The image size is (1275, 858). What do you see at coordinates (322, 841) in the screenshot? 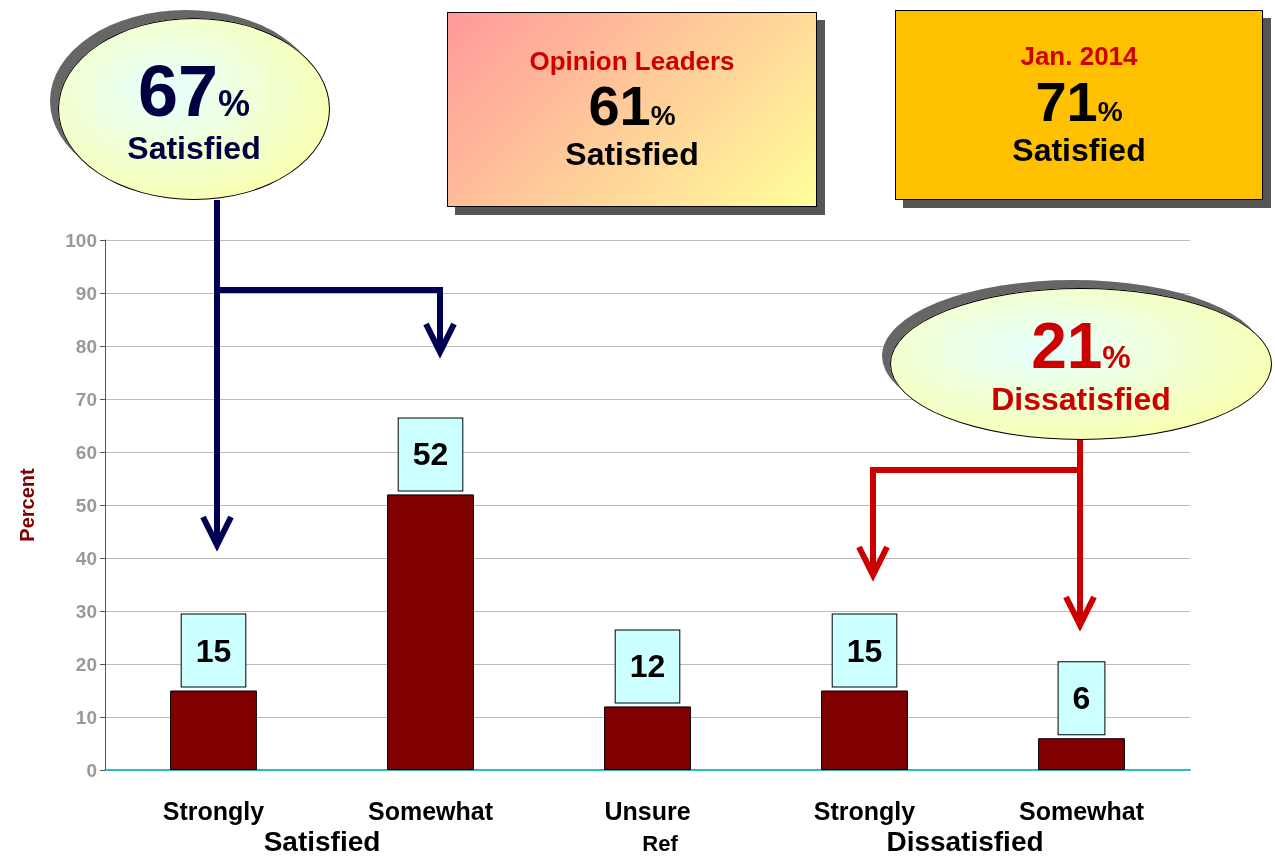
I see `text: Satisfied` at bounding box center [322, 841].